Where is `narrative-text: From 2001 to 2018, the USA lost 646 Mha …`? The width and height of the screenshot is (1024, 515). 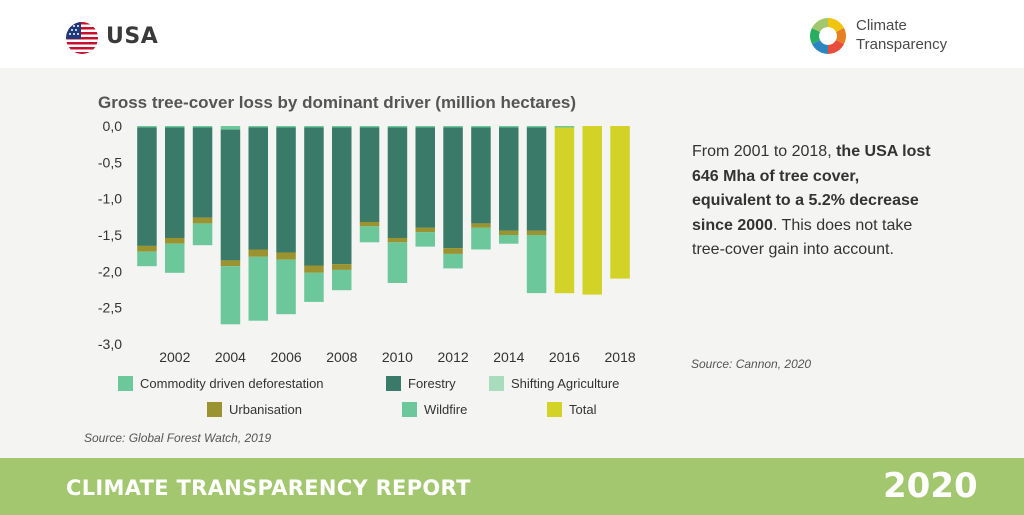
narrative-text: From 2001 to 2018, the USA lost 646 Mha … is located at coordinates (812, 201).